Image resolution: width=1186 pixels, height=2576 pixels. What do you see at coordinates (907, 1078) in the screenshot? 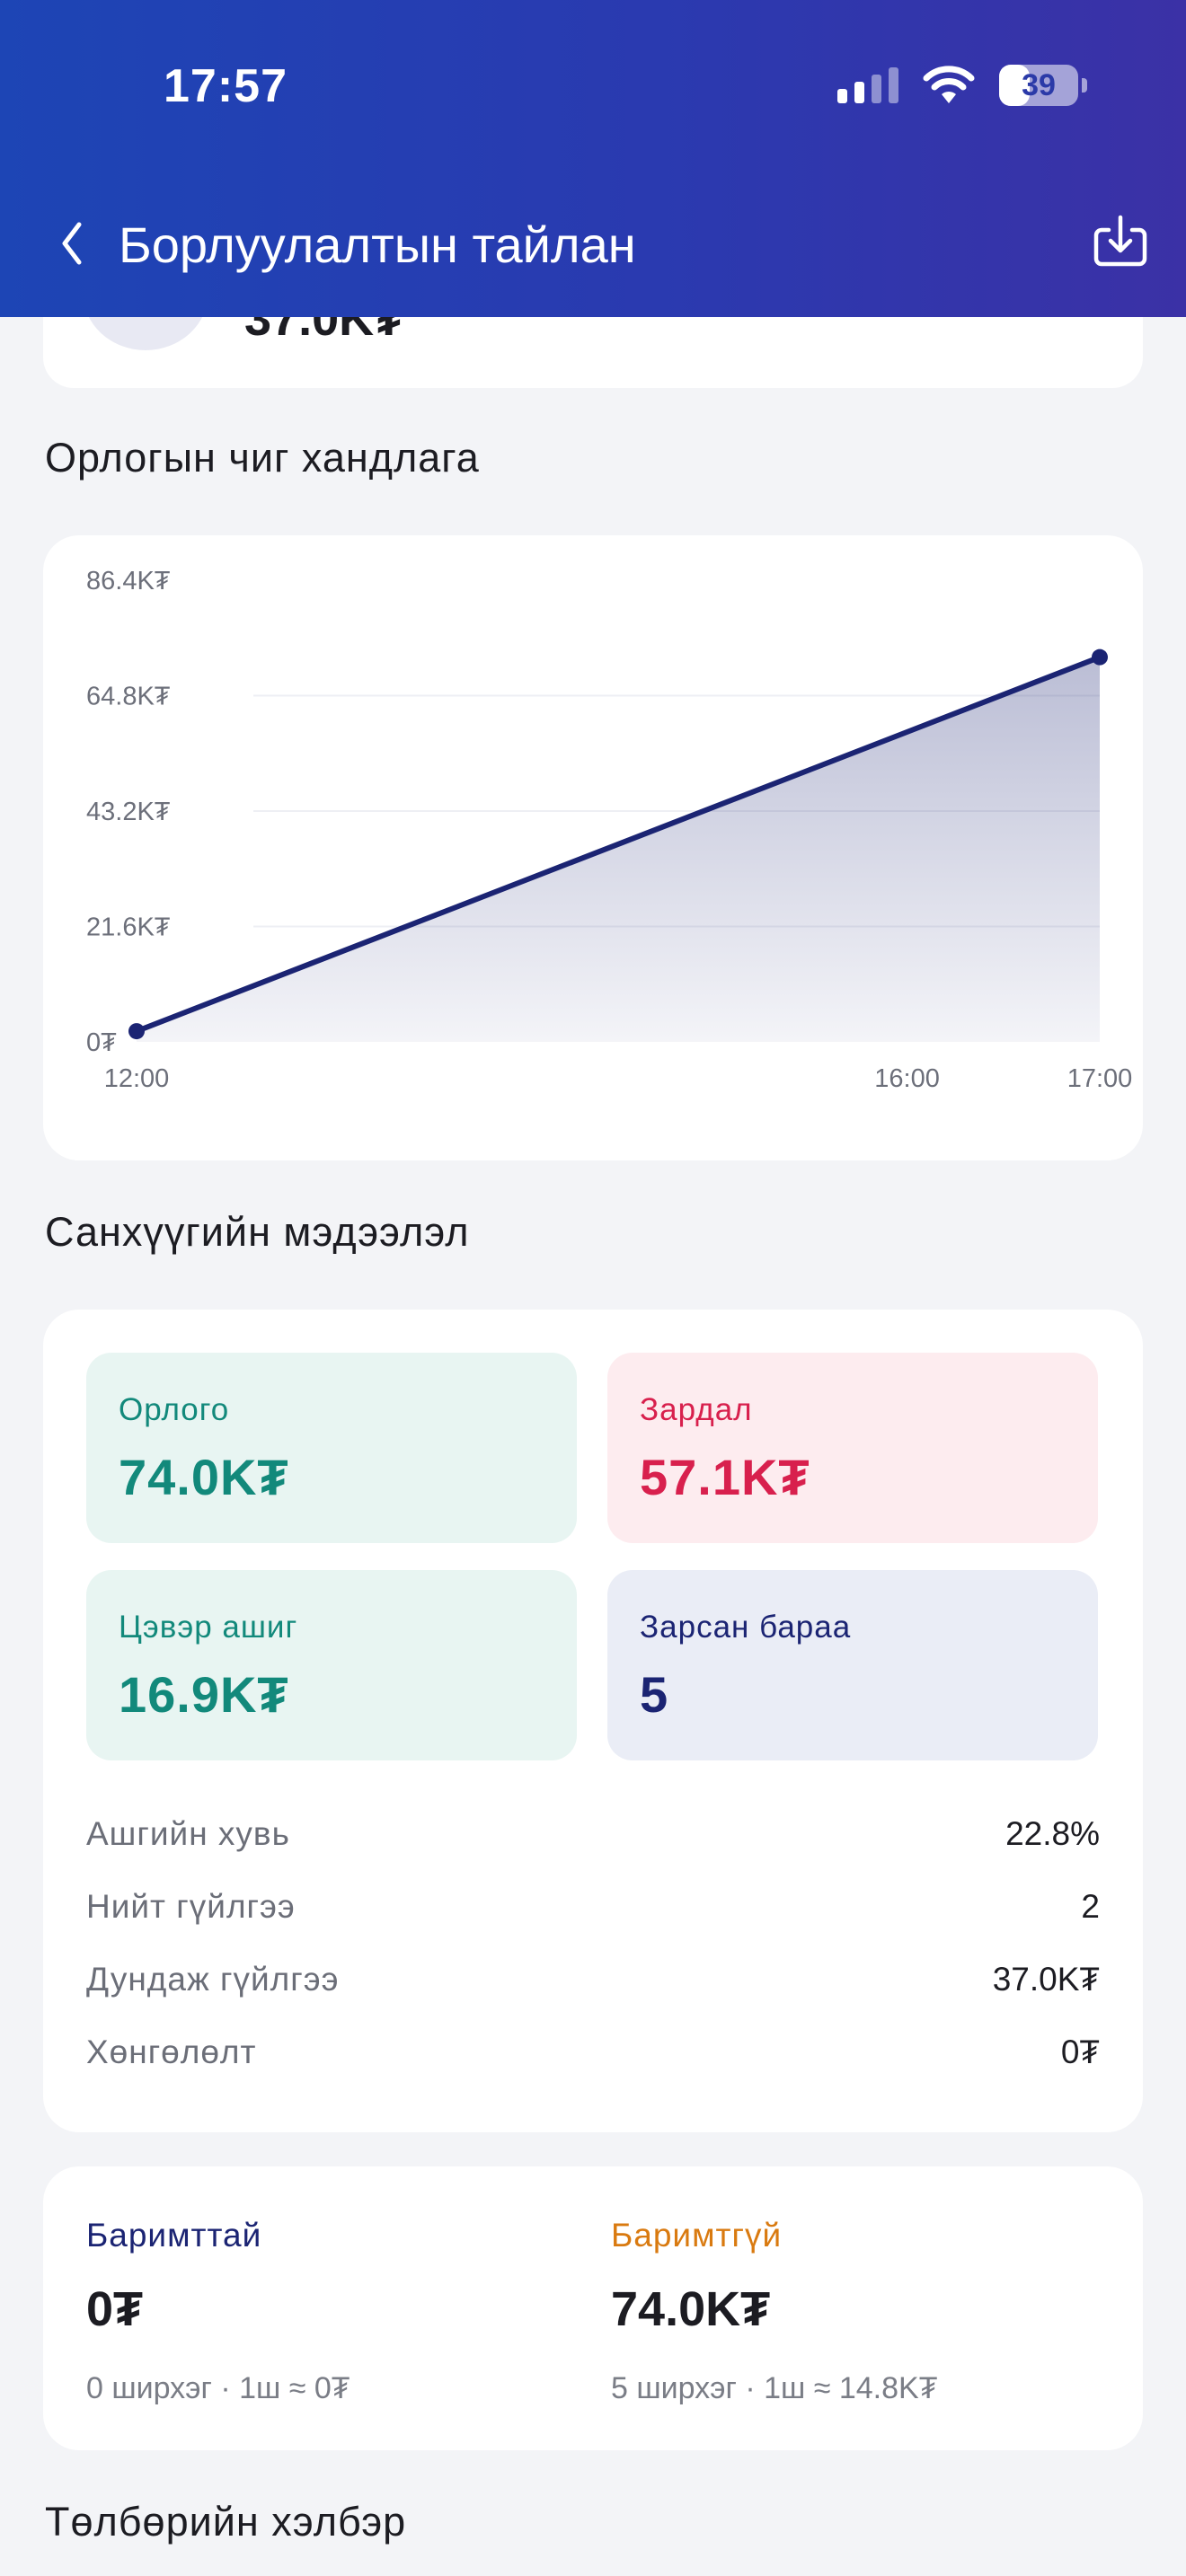
I see `x-tick-label: 16:00` at bounding box center [907, 1078].